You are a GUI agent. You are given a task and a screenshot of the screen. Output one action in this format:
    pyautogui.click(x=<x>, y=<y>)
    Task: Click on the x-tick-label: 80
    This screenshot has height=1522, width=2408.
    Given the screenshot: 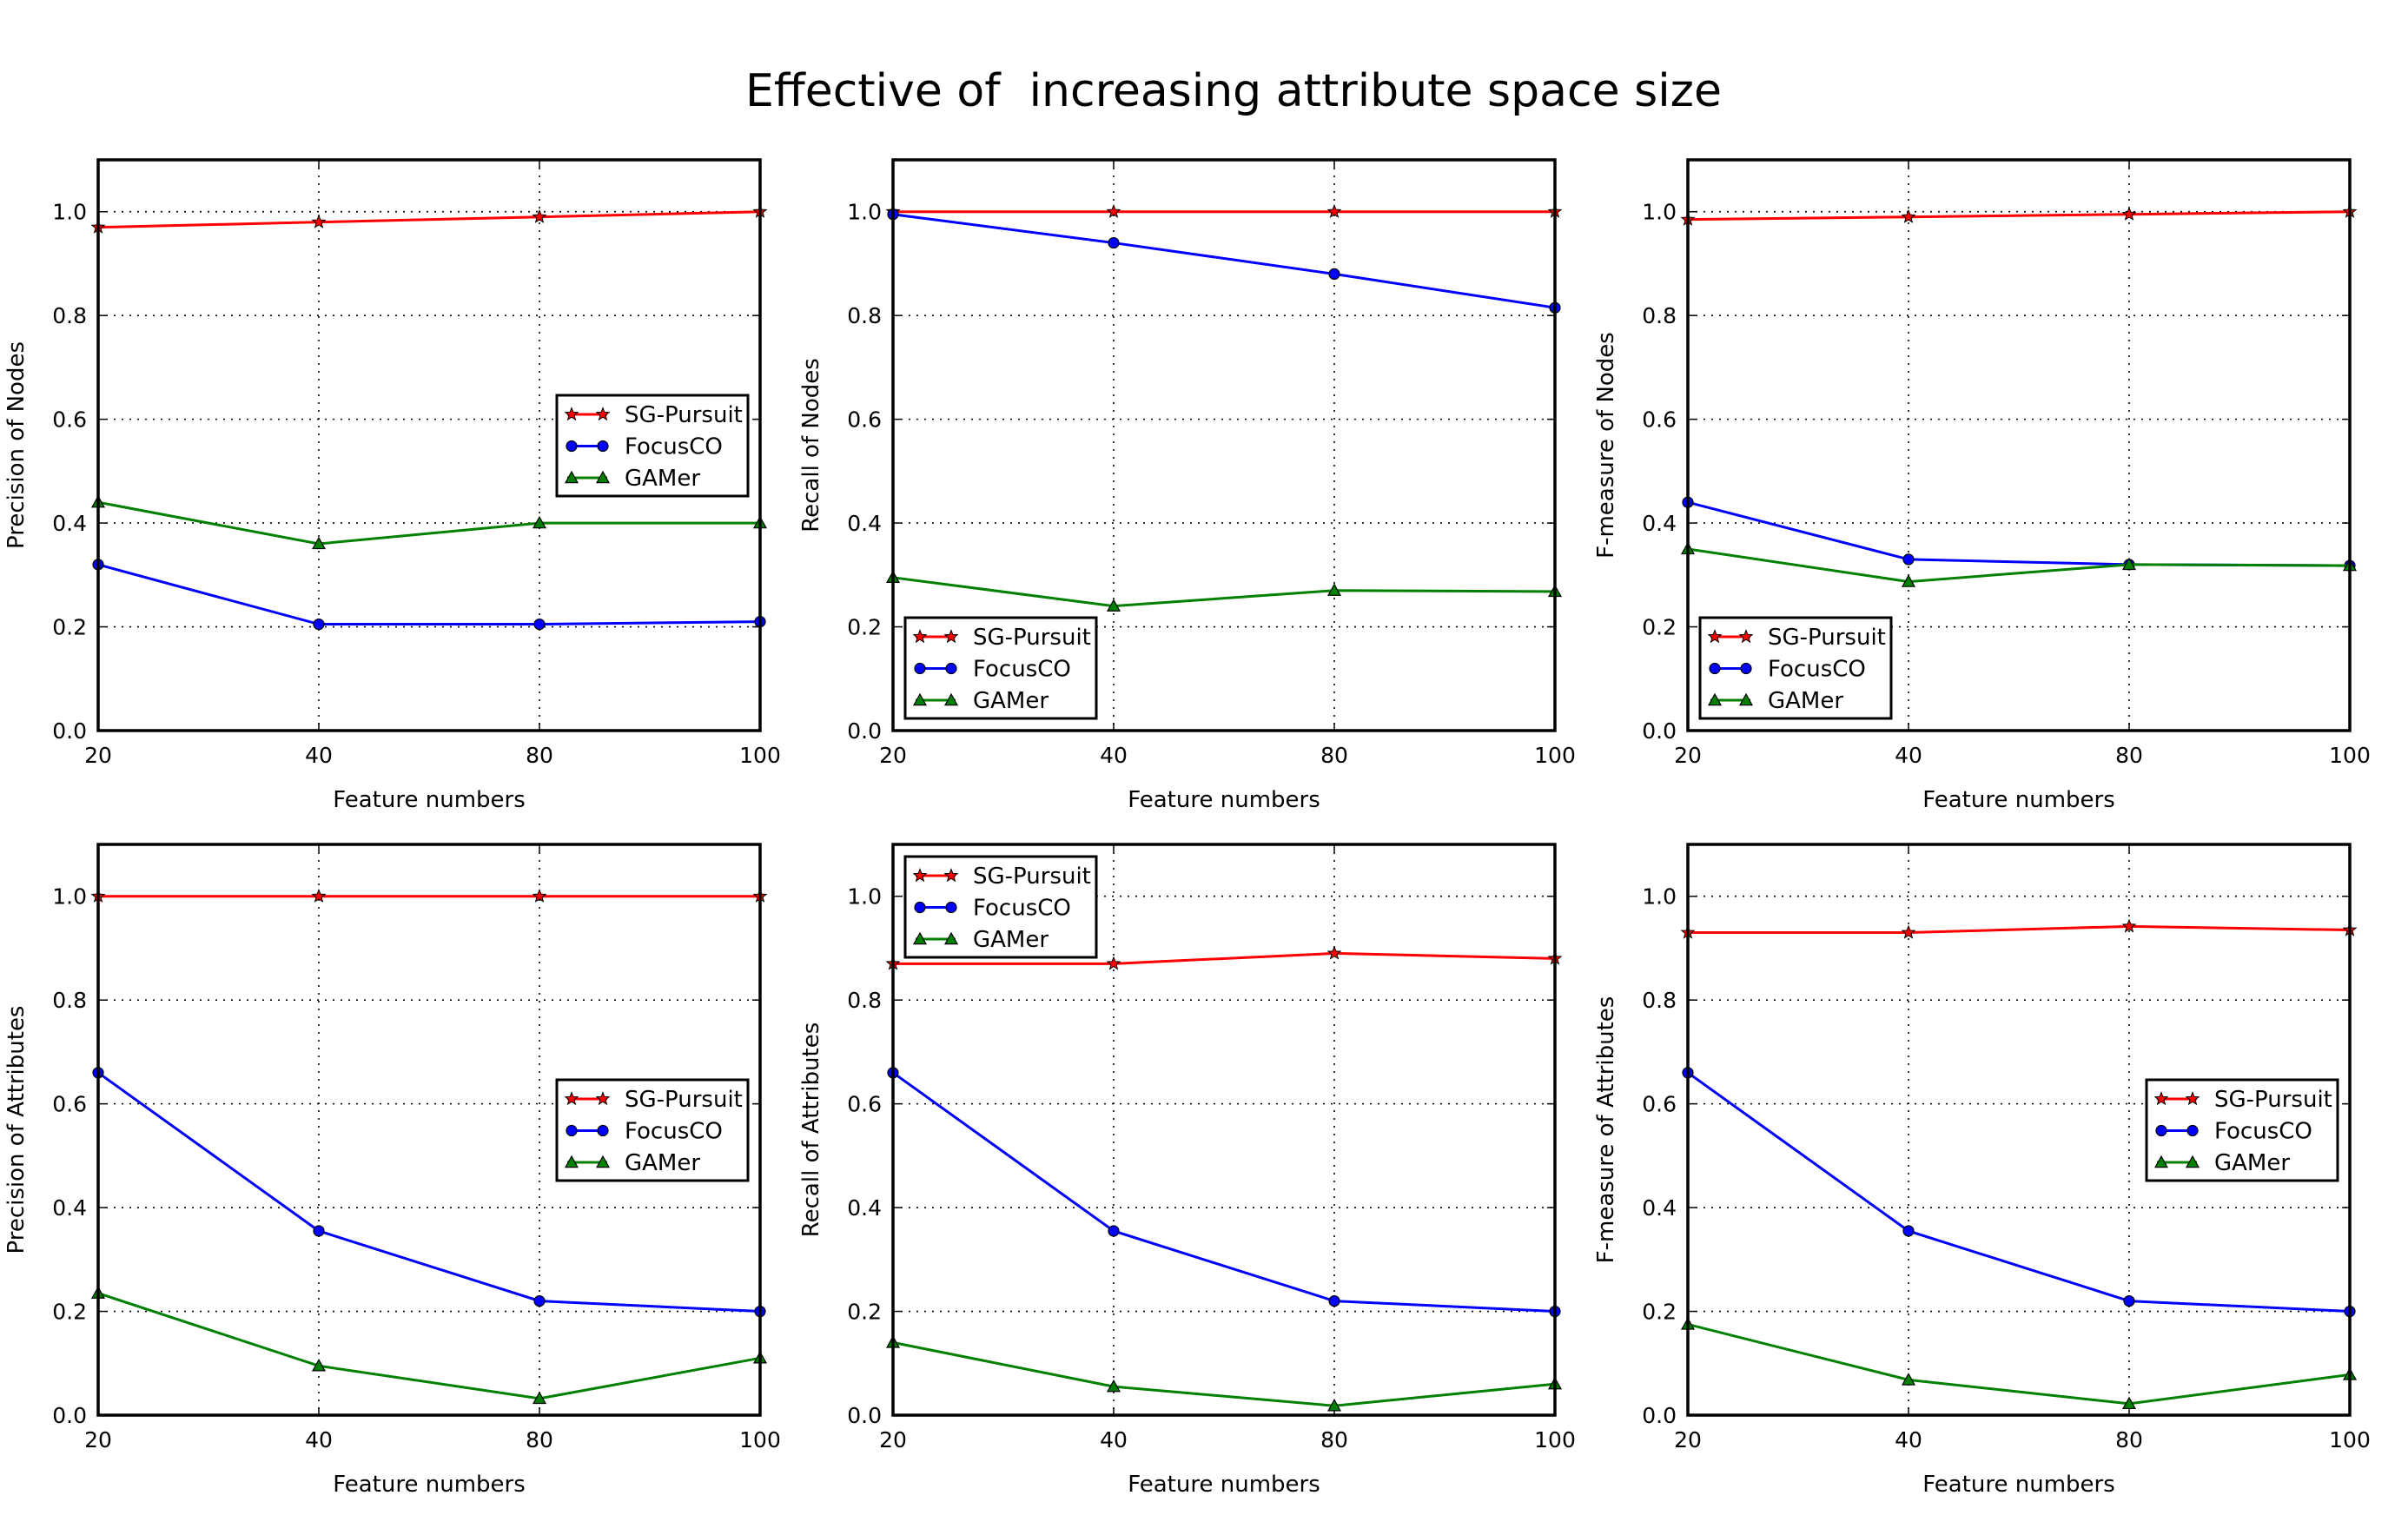 What is the action you would take?
    pyautogui.click(x=2129, y=755)
    